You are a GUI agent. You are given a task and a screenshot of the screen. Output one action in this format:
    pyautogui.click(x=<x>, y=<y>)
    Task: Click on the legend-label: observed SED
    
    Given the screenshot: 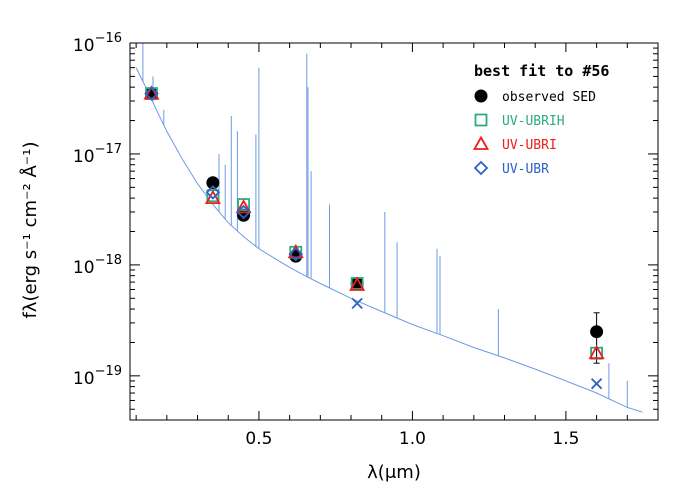 What is the action you would take?
    pyautogui.click(x=549, y=97)
    